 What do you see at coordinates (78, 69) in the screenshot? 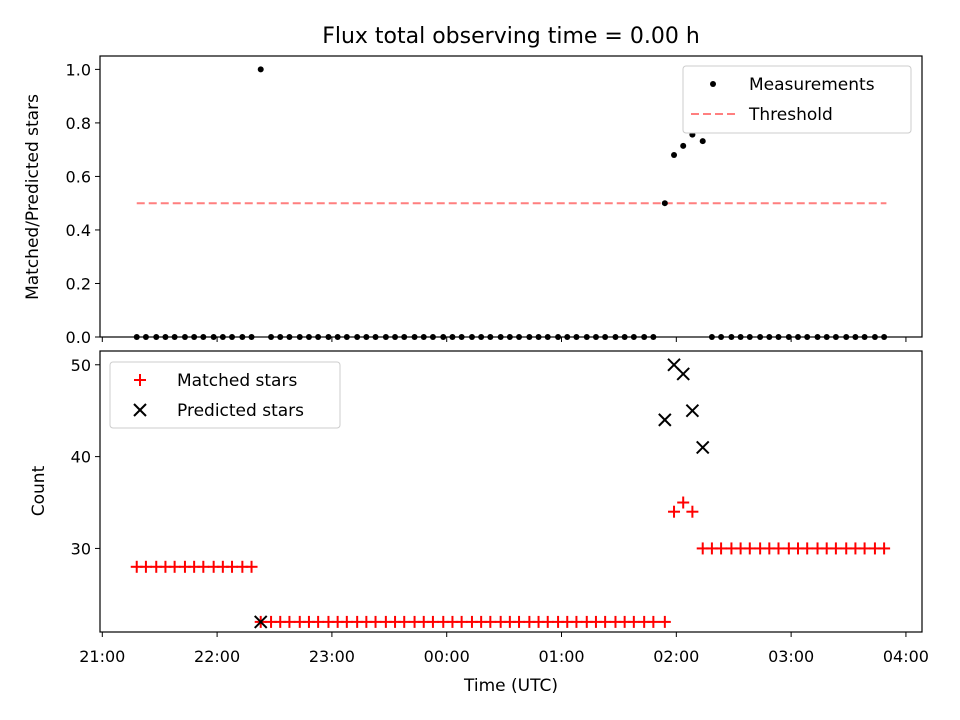
I see `top-ytick-label: 1.0` at bounding box center [78, 69].